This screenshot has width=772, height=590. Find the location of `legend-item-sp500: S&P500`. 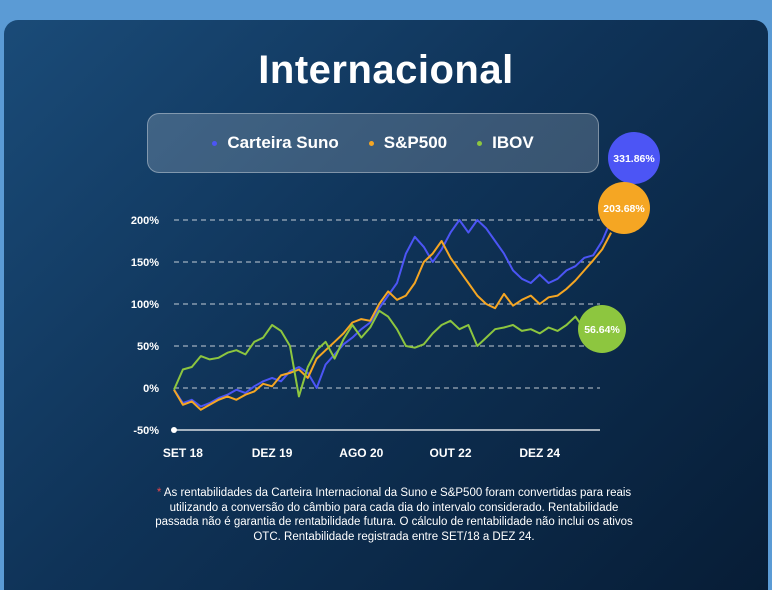

legend-item-sp500: S&P500 is located at coordinates (408, 143).